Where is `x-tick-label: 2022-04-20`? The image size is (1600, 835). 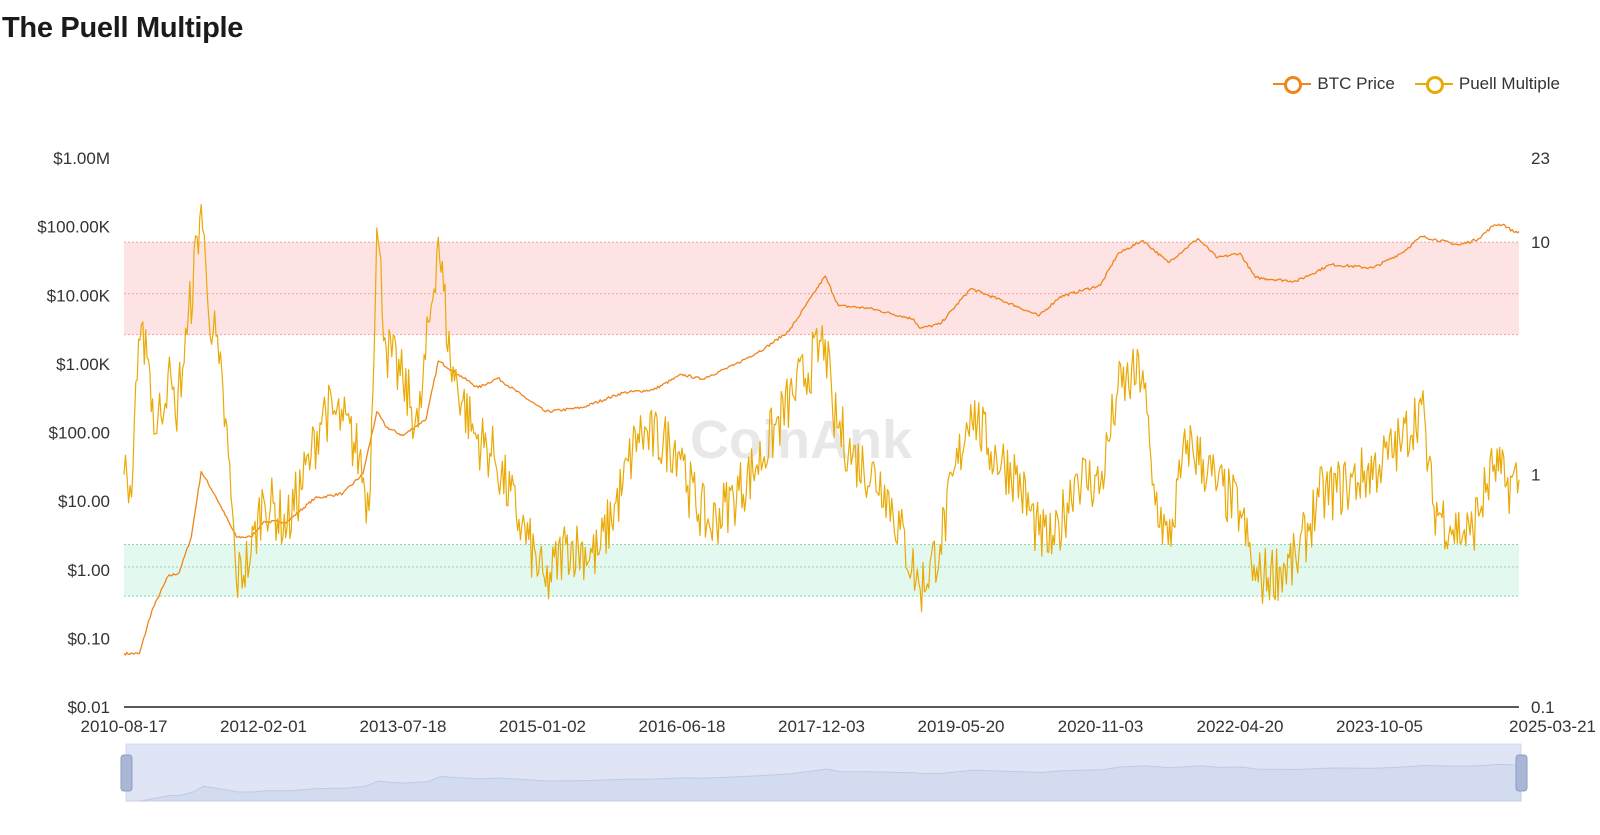 x-tick-label: 2022-04-20 is located at coordinates (1240, 726).